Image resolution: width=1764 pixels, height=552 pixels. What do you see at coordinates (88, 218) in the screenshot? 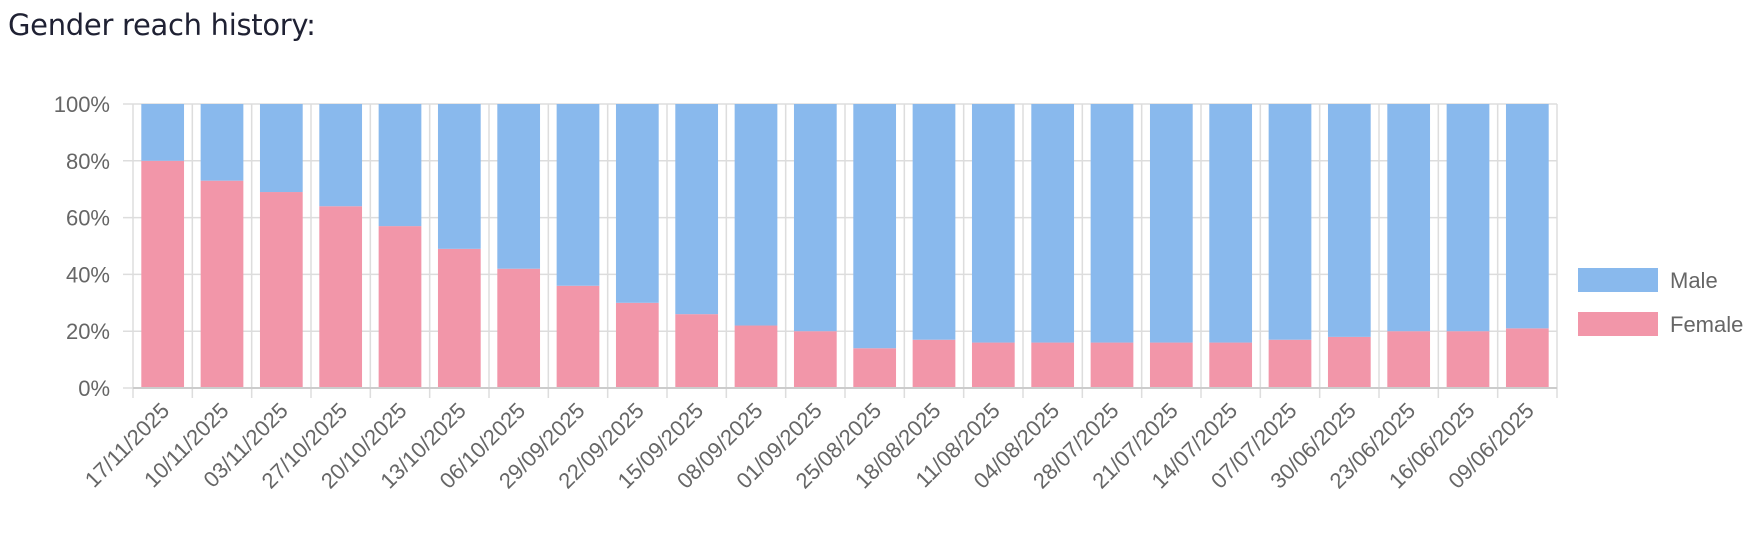
I see `y-tick-label: 60%` at bounding box center [88, 218].